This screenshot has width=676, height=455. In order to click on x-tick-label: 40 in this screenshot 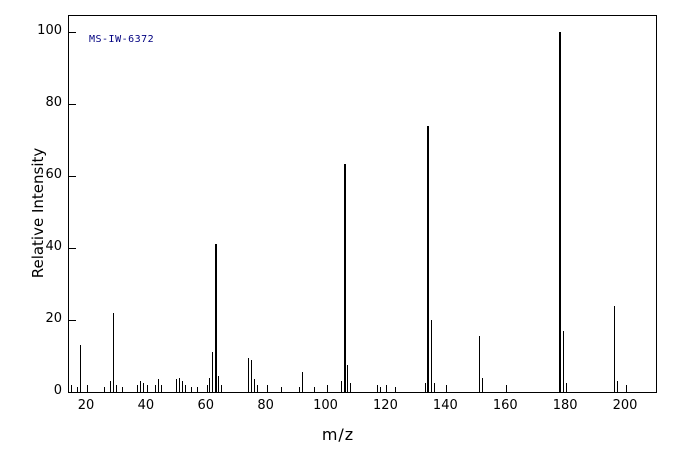, I will do `click(146, 405)`.